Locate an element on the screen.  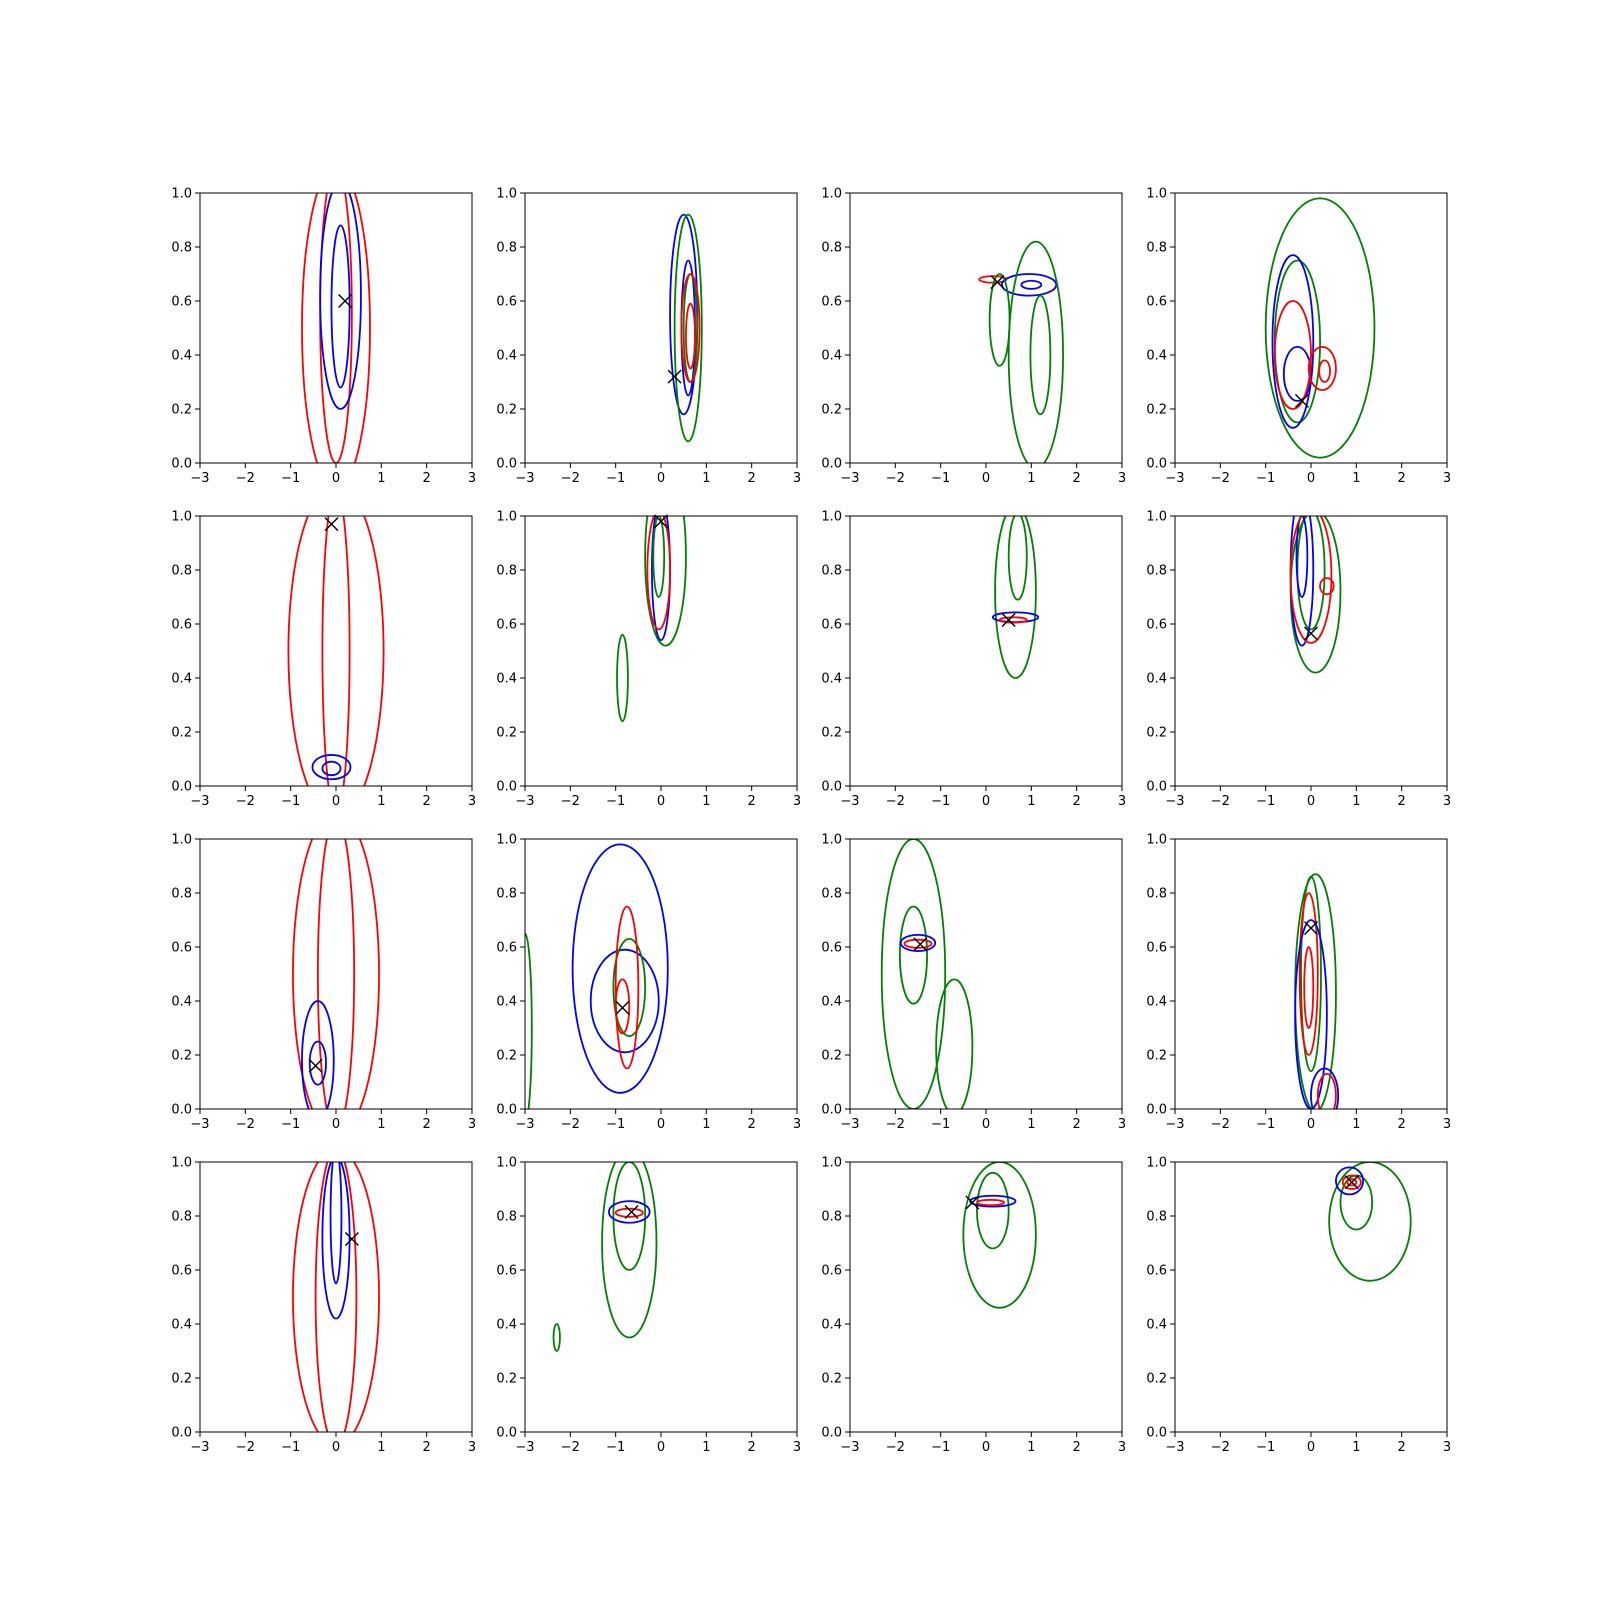
subplot-4-3: −3 −2 −1 0 1 2 3 0.0 0.2 0.4 0.6 0.8 1.0 is located at coordinates (973, 1306).